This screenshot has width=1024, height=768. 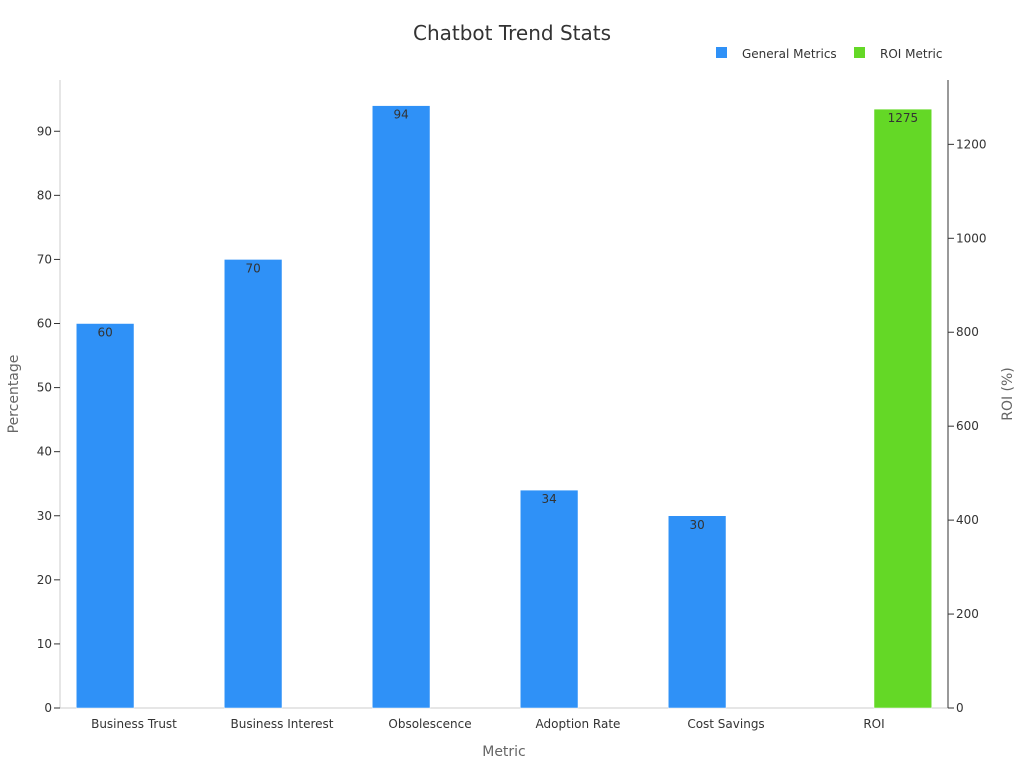 I want to click on chart-title: Chatbot Trend Stats, so click(x=512, y=33).